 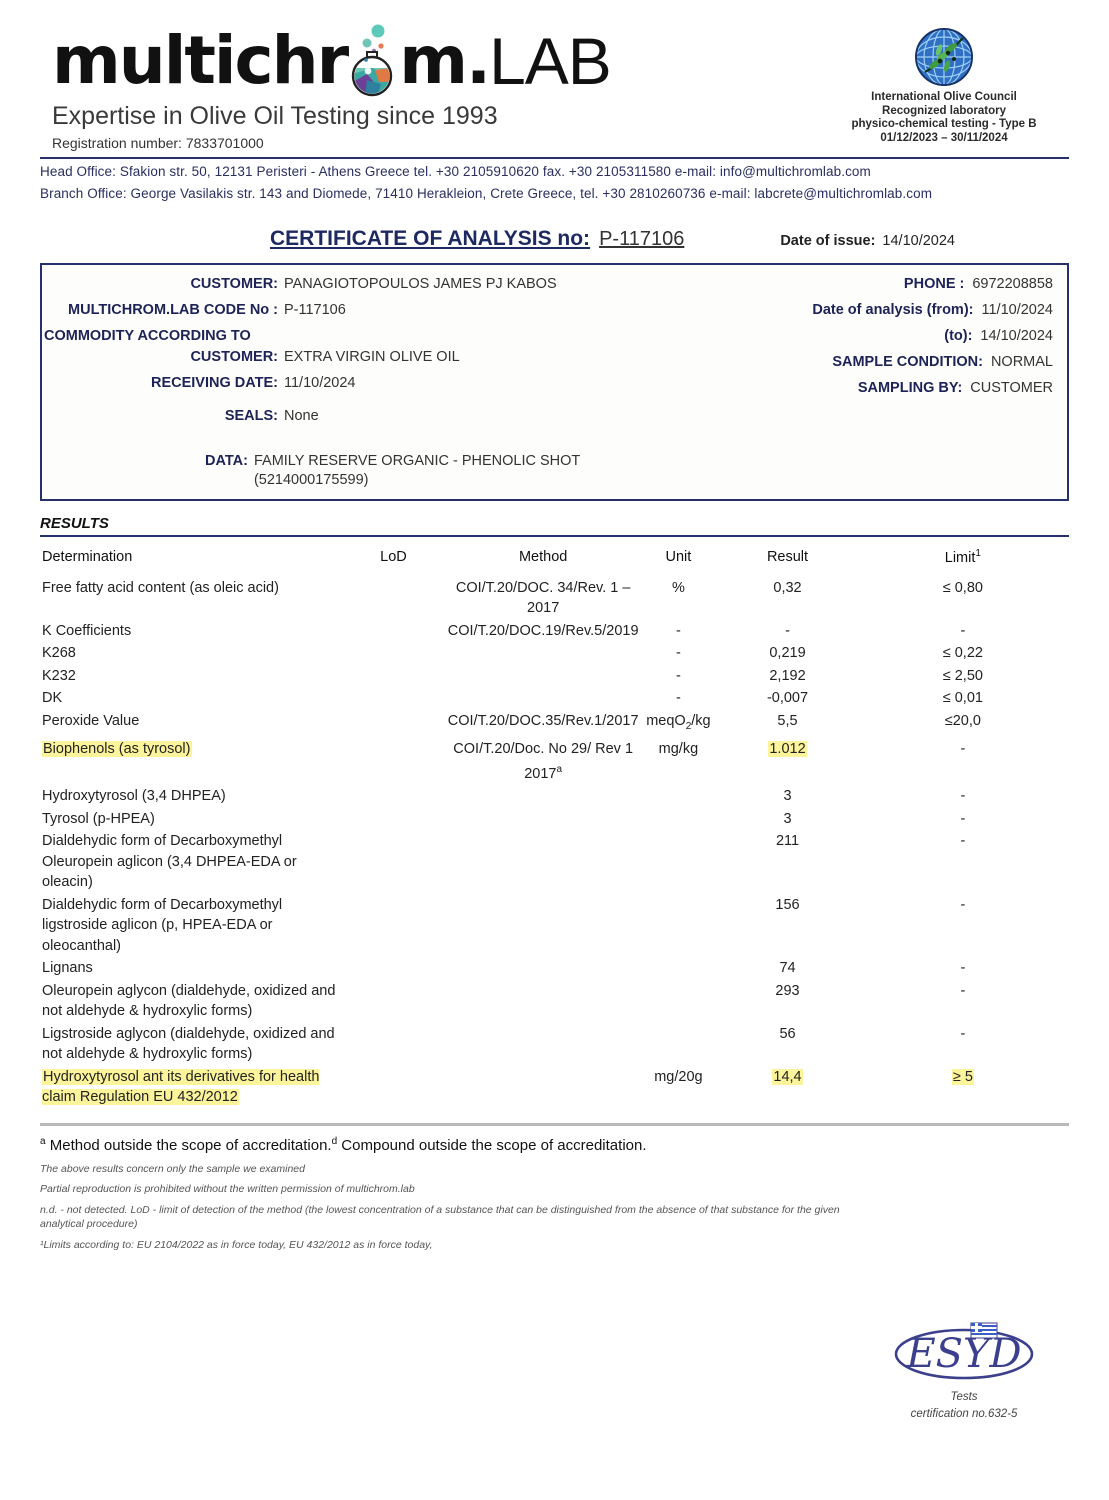 What do you see at coordinates (962, 653) in the screenshot?
I see `cell-limit: ≤ 0,22` at bounding box center [962, 653].